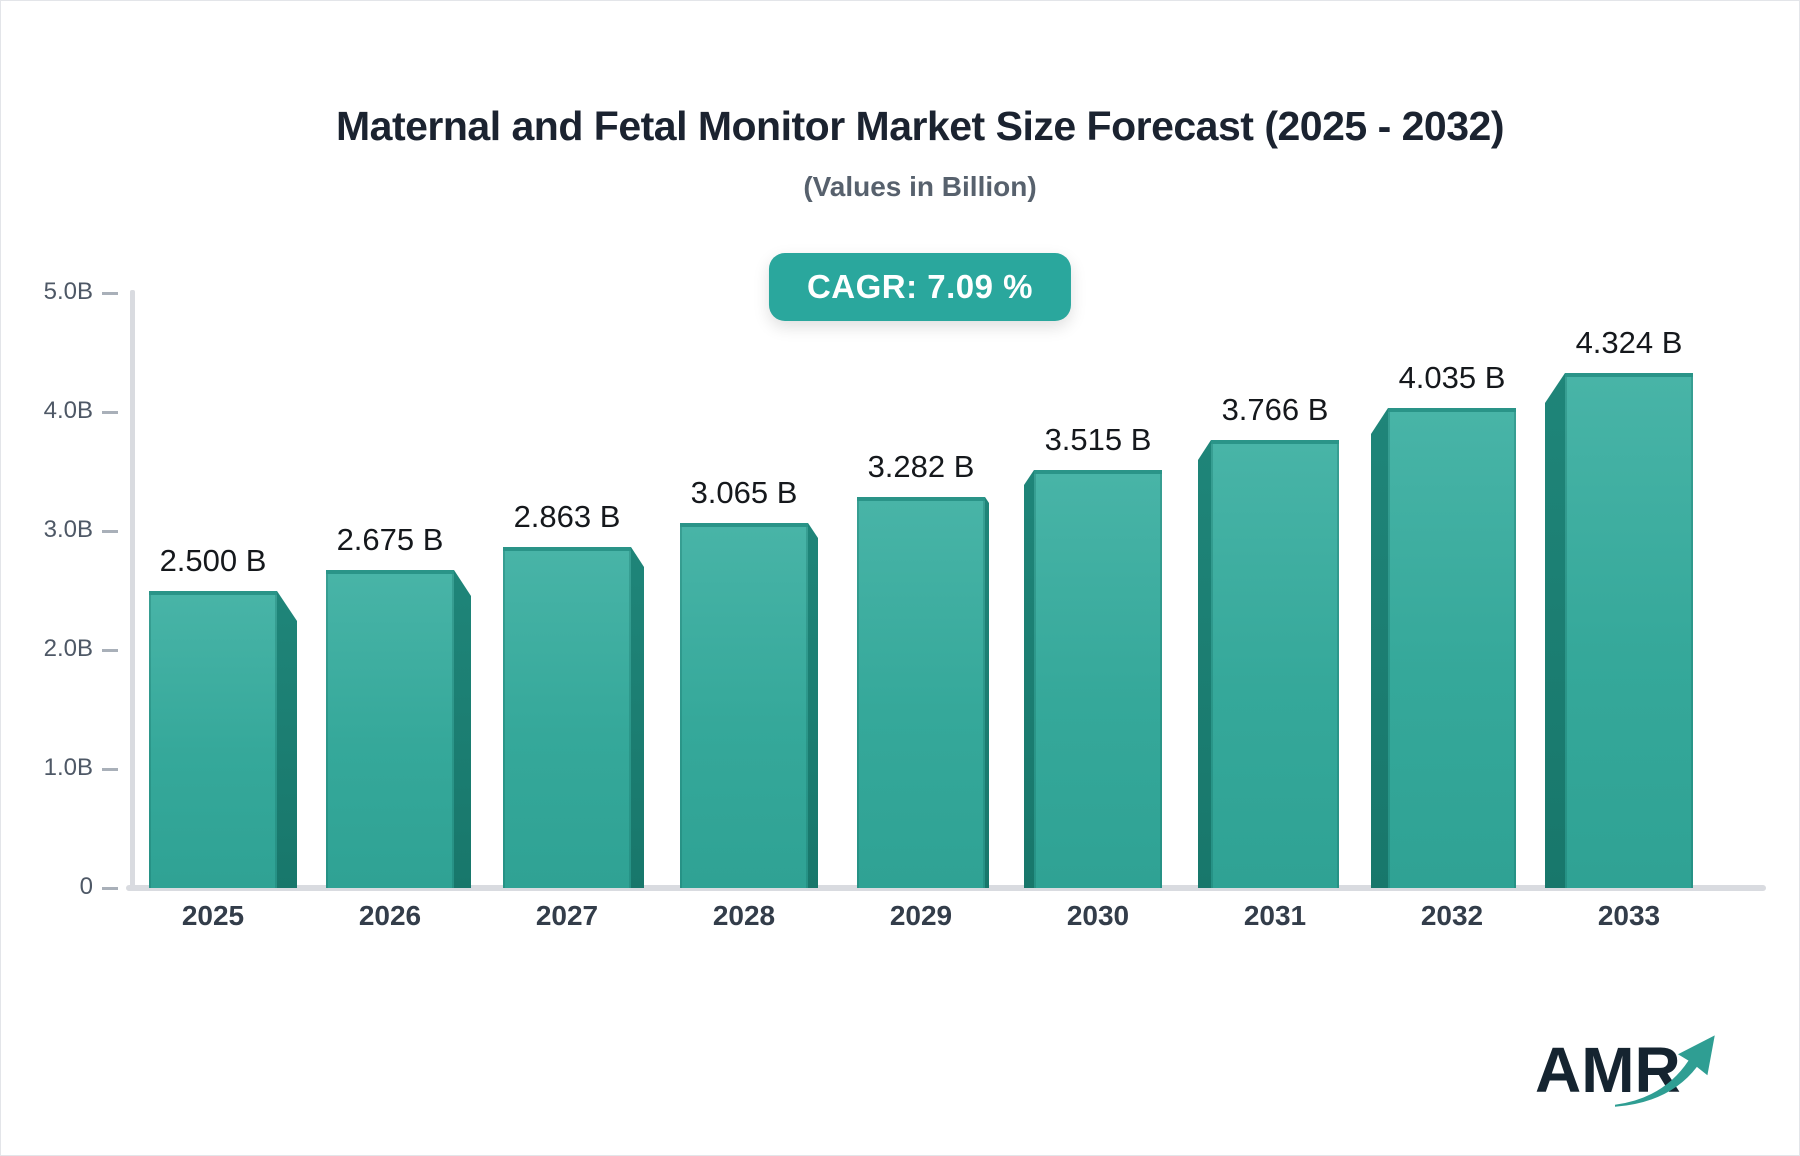  Describe the element at coordinates (1452, 377) in the screenshot. I see `bar-value-label-2032: 4.035 B` at that location.